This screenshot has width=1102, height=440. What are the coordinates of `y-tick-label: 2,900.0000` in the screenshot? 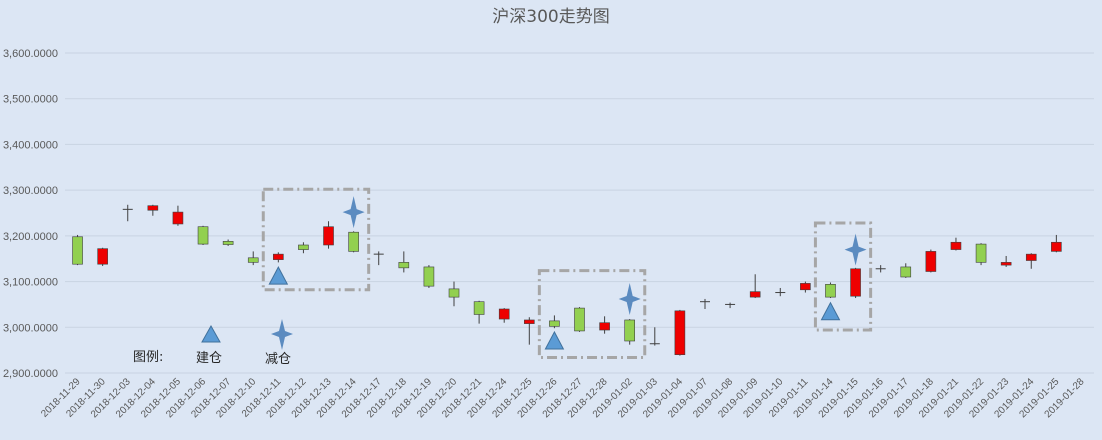 It's located at (30, 374).